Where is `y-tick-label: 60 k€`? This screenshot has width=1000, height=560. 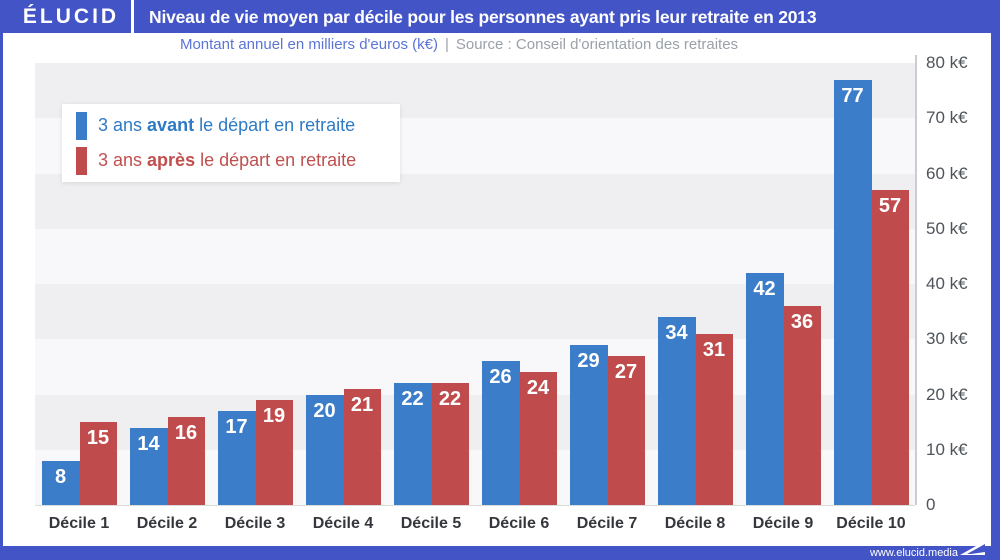
y-tick-label: 60 k€ is located at coordinates (947, 173).